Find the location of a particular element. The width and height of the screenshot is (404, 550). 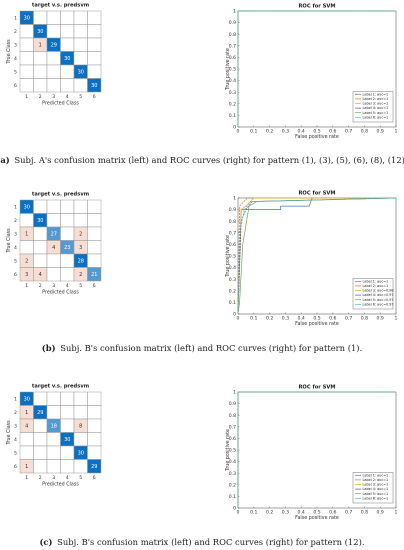

y-tick-label: 6 is located at coordinates (15, 86).